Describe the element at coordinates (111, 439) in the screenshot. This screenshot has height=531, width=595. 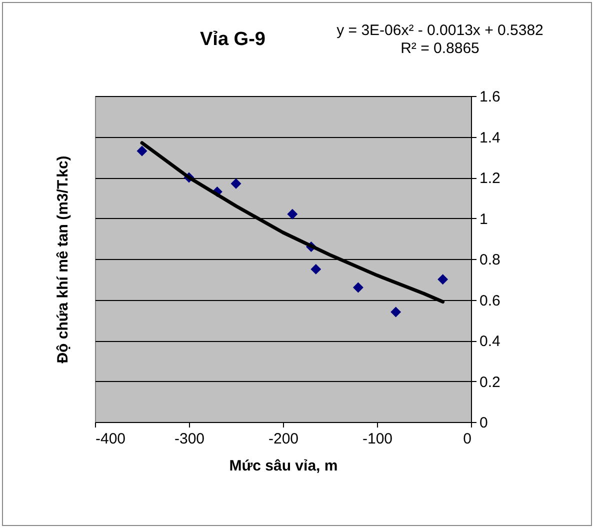
I see `x-tick-label: -400` at that location.